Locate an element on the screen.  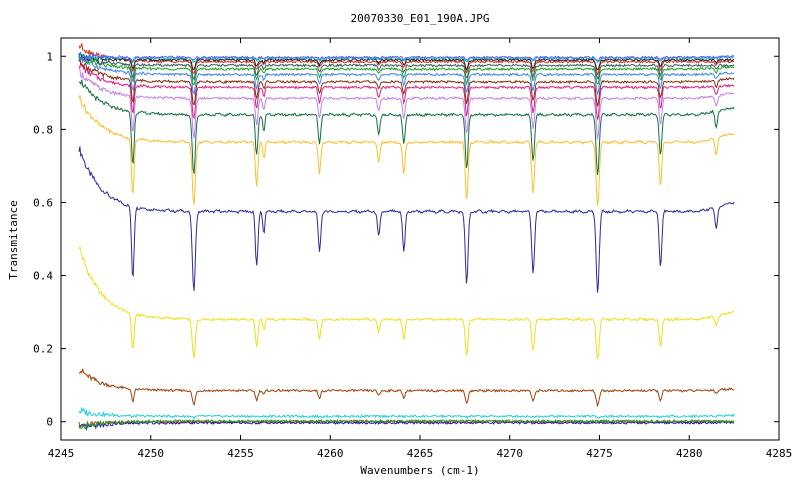
x-tick-label: 4260 is located at coordinates (330, 453).